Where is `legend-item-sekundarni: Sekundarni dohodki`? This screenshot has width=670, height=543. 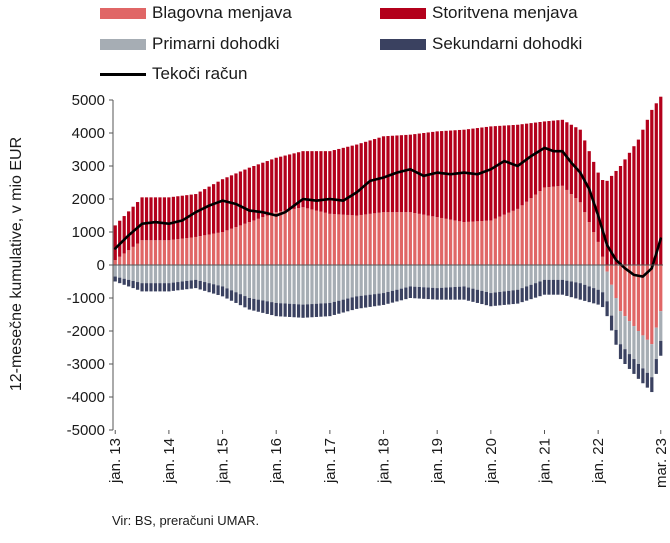 legend-item-sekundarni: Sekundarni dohodki is located at coordinates (481, 44).